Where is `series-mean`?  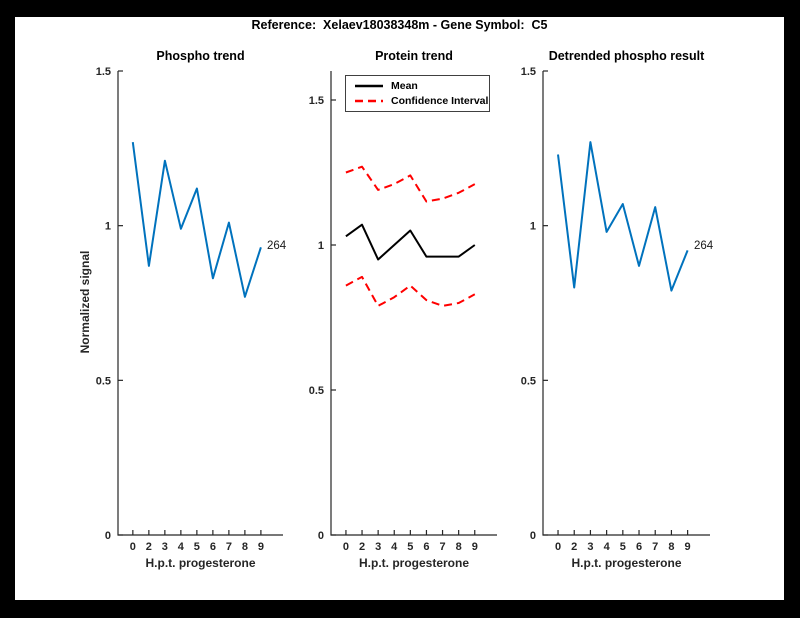
series-mean is located at coordinates (410, 242).